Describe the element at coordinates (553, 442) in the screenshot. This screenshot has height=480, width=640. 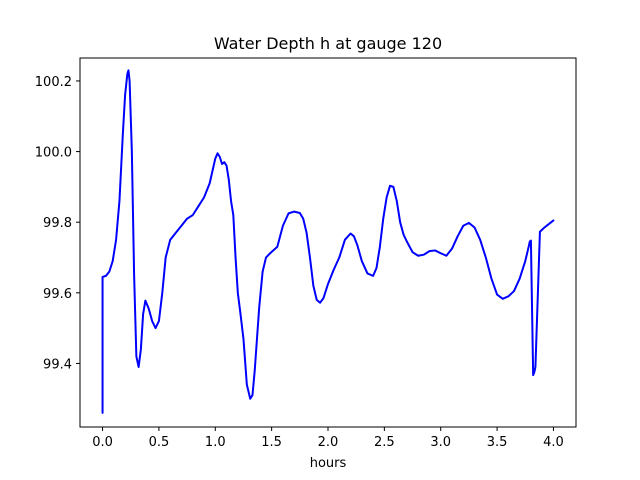
I see `x-tick-label: 4.0` at that location.